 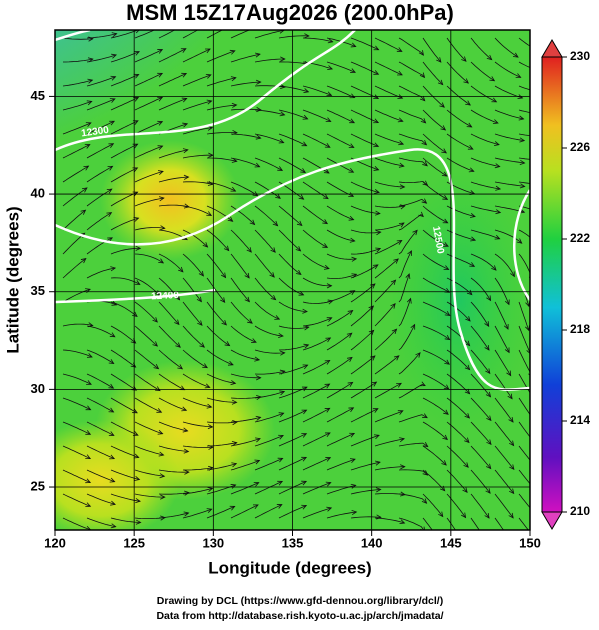 I want to click on contour-label: 12300, so click(x=95, y=132).